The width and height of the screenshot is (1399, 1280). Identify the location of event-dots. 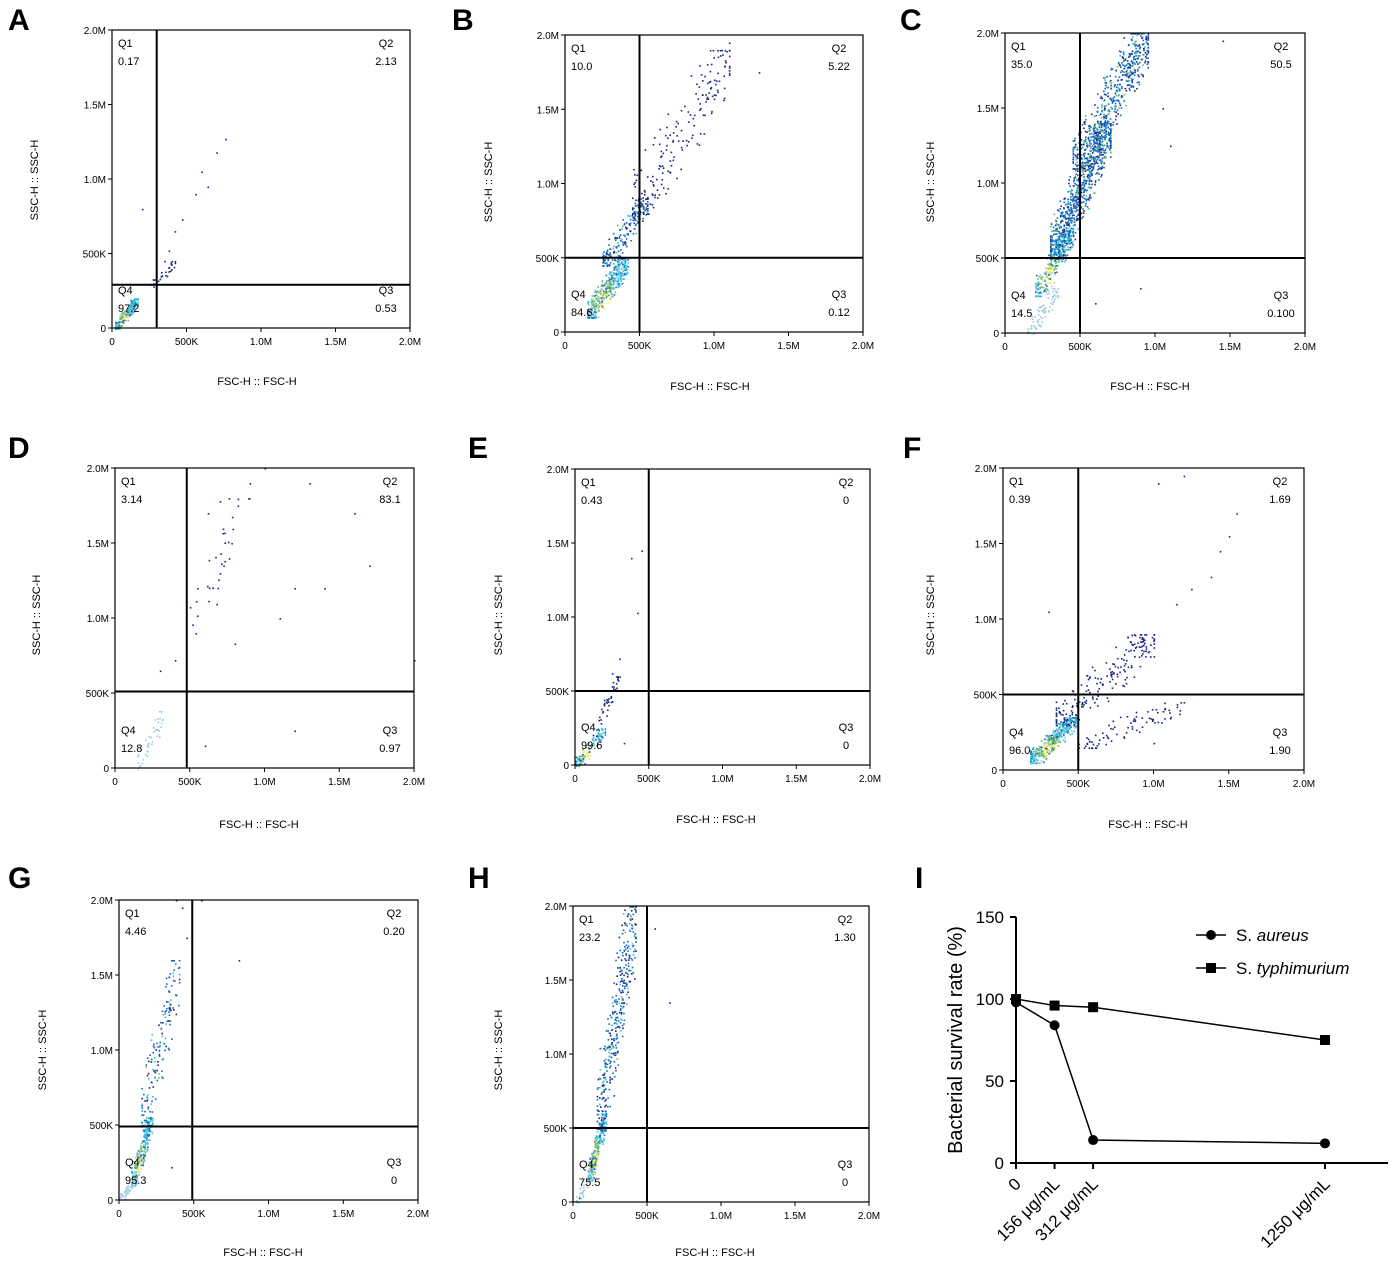
(674, 180).